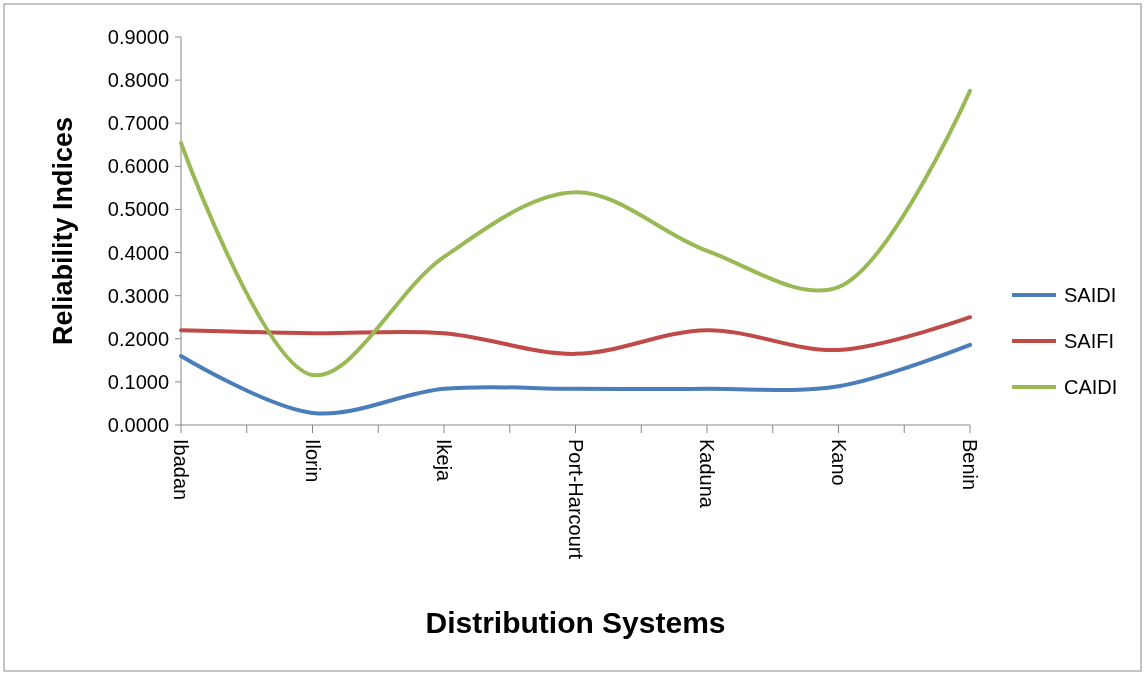  What do you see at coordinates (138, 252) in the screenshot?
I see `y-tick-label: 0.4000` at bounding box center [138, 252].